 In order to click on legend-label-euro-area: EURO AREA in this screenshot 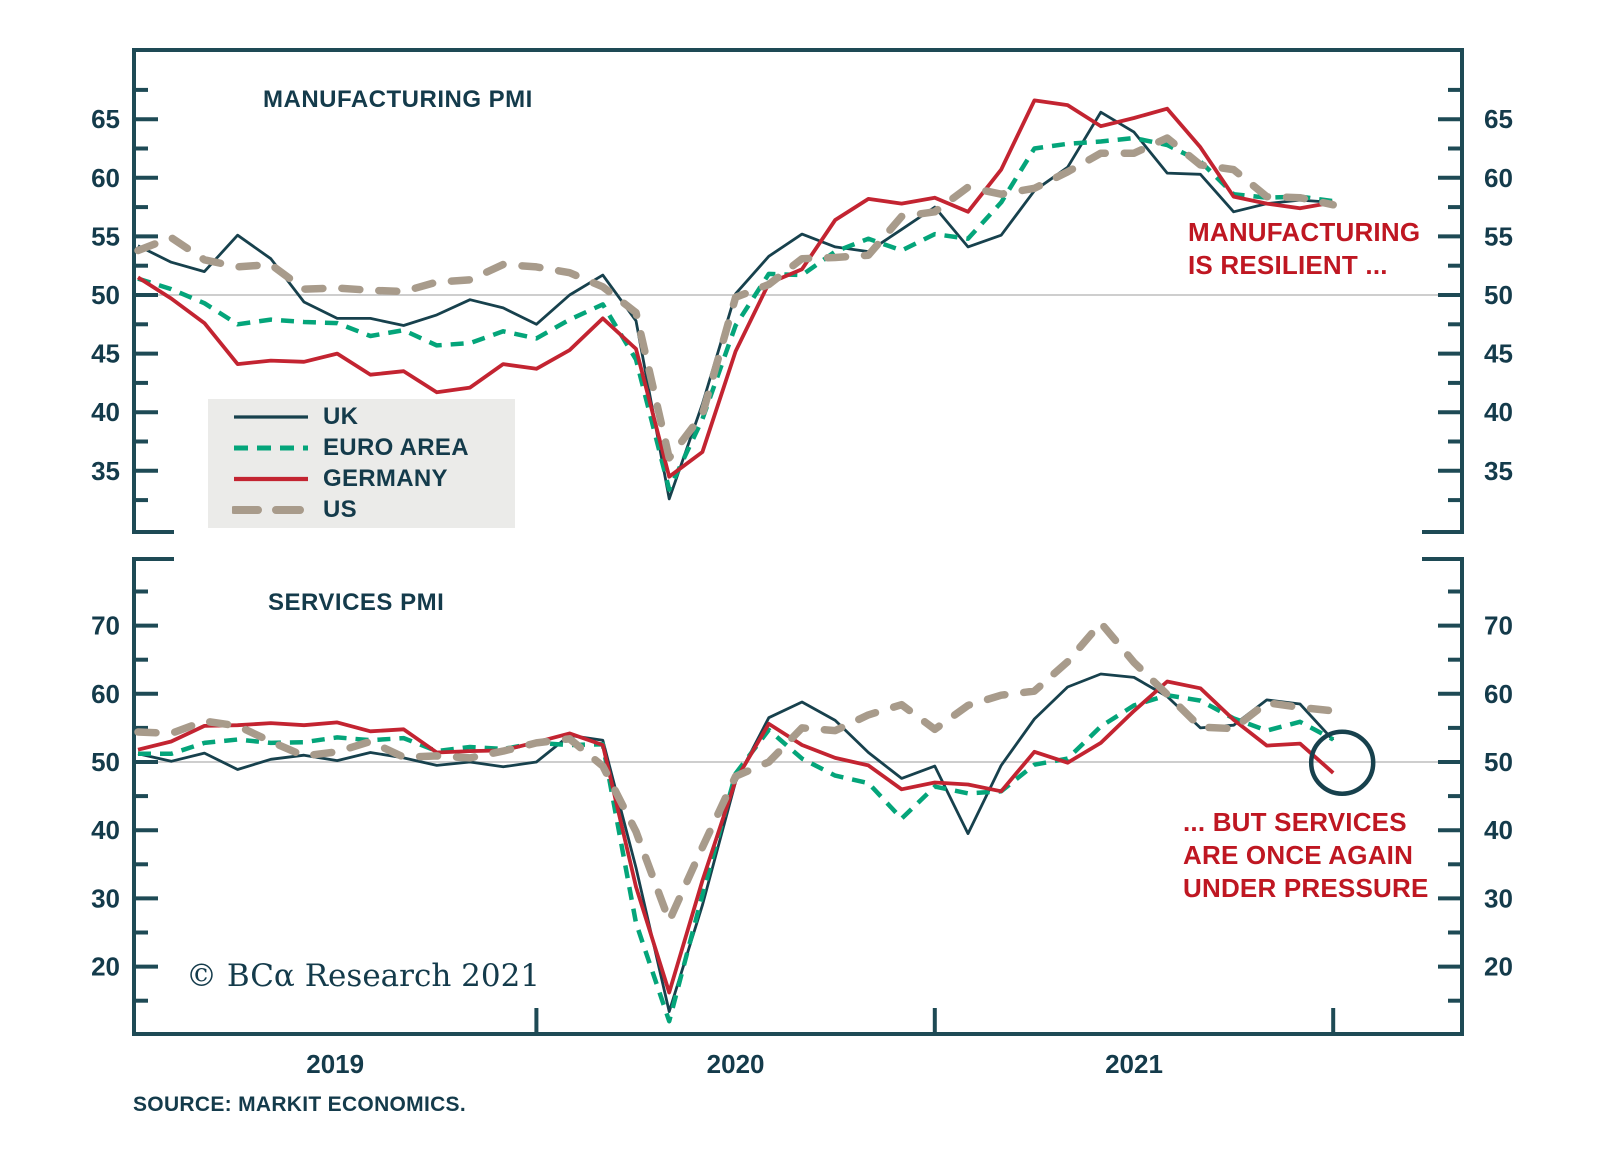, I will do `click(396, 447)`.